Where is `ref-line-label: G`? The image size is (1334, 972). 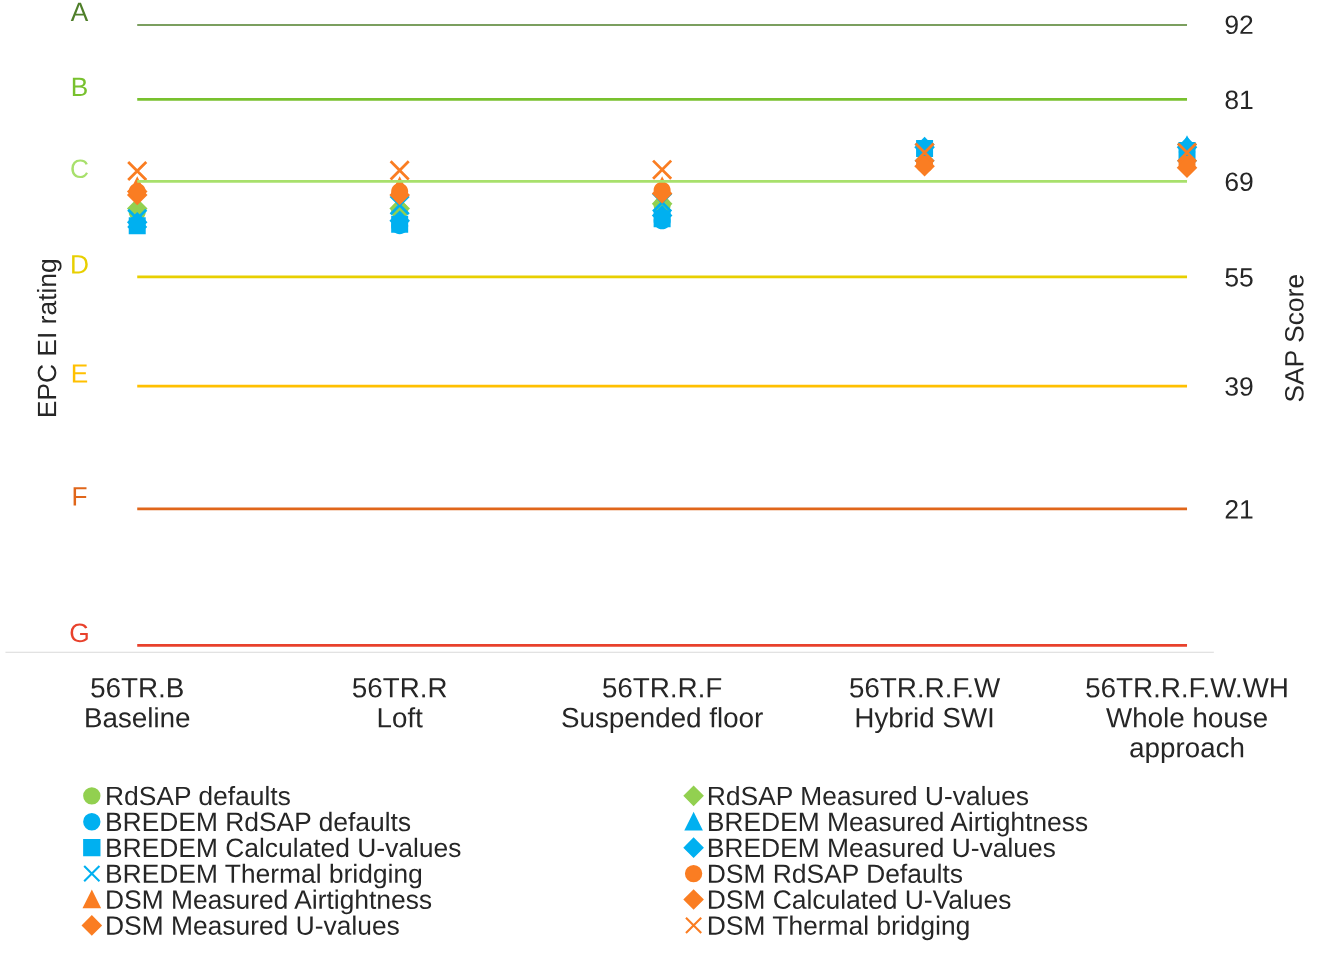 ref-line-label: G is located at coordinates (79, 633).